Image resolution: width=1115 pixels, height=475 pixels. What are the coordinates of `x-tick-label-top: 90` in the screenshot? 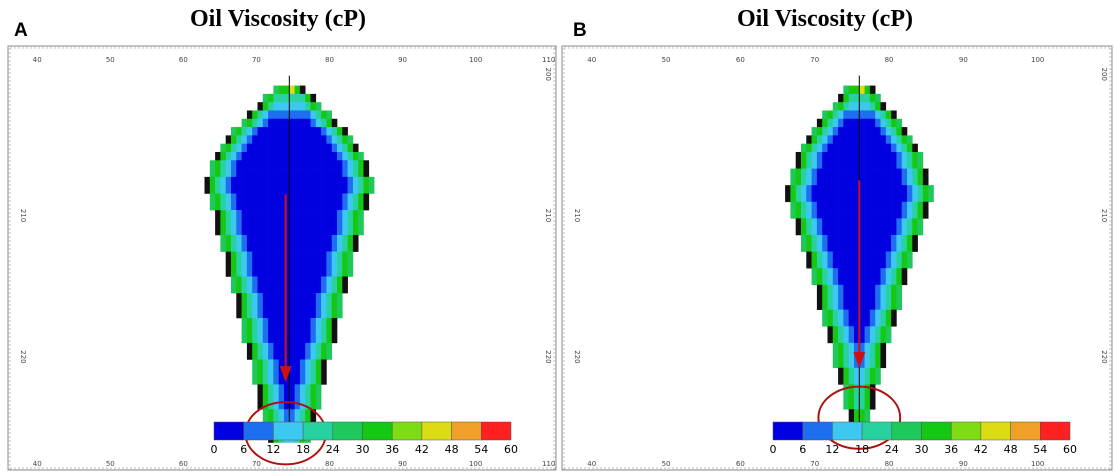 It's located at (402, 60).